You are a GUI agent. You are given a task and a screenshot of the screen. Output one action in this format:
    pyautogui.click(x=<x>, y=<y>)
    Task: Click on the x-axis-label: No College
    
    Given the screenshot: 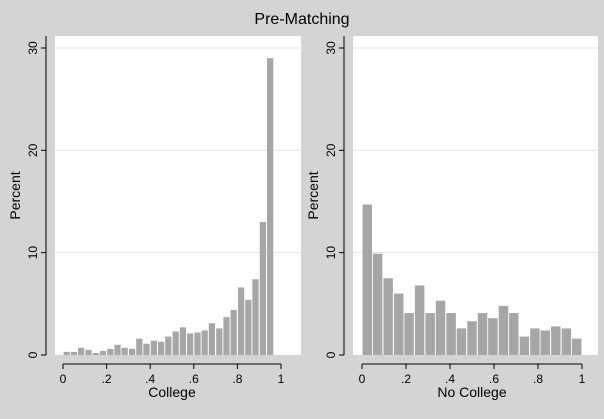 What is the action you would take?
    pyautogui.click(x=471, y=392)
    